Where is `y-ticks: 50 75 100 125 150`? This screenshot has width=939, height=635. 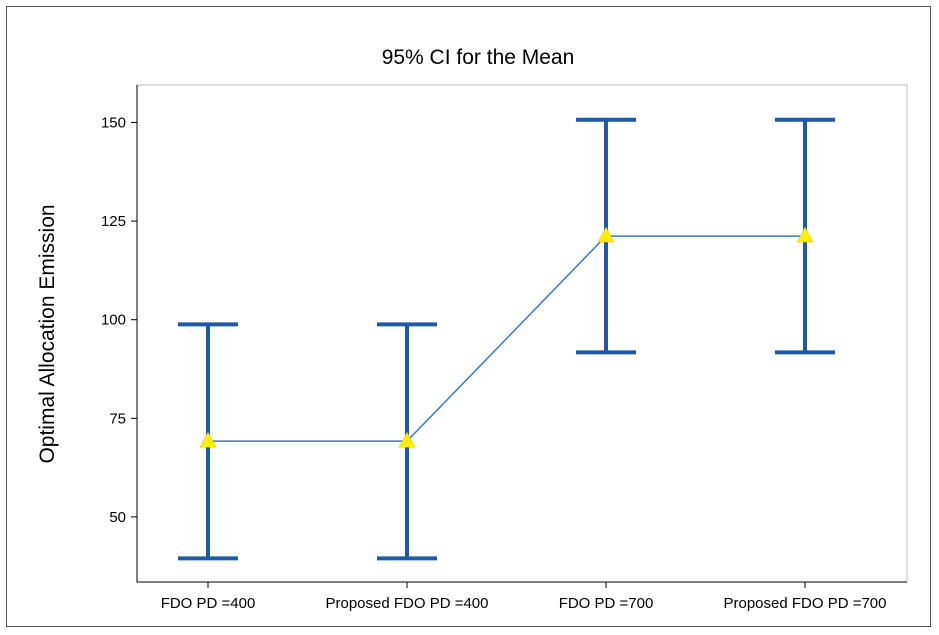
y-ticks: 50 75 100 125 150 is located at coordinates (119, 320).